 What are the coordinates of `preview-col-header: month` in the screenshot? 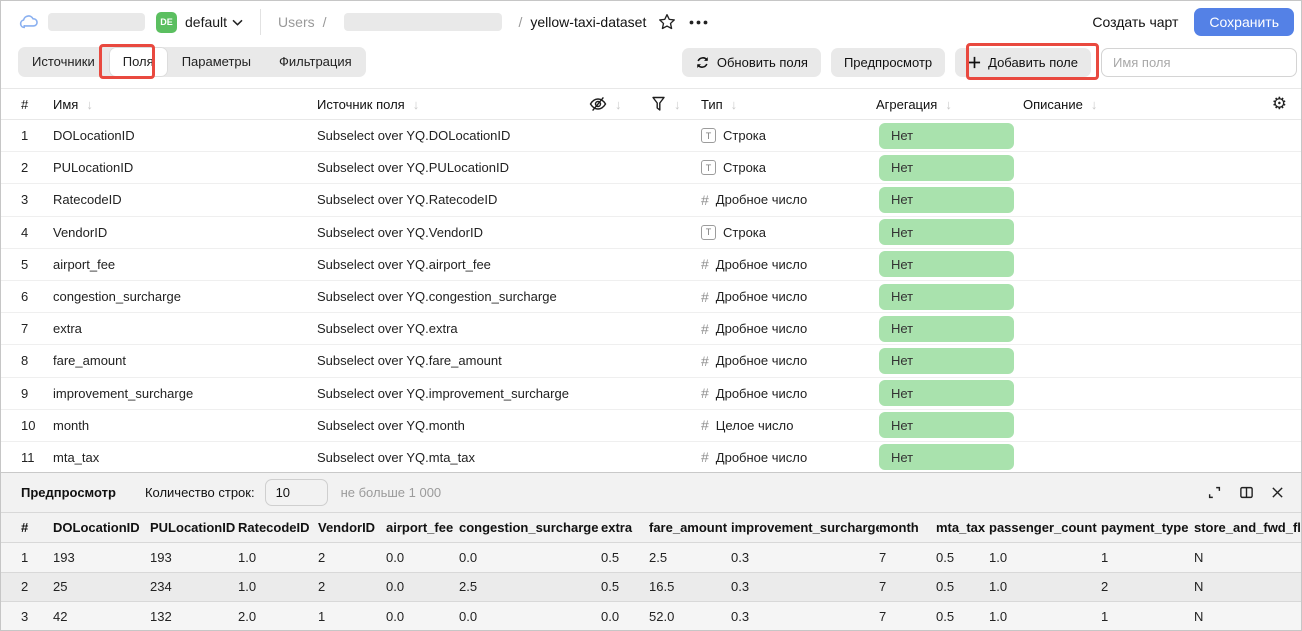 It's located at (907, 527).